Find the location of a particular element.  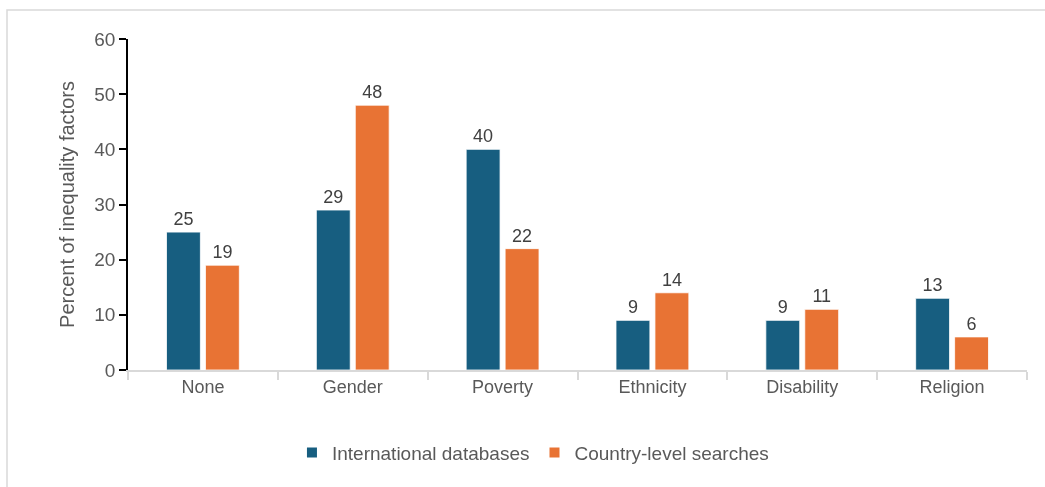

x-tick-label: Poverty is located at coordinates (503, 387).